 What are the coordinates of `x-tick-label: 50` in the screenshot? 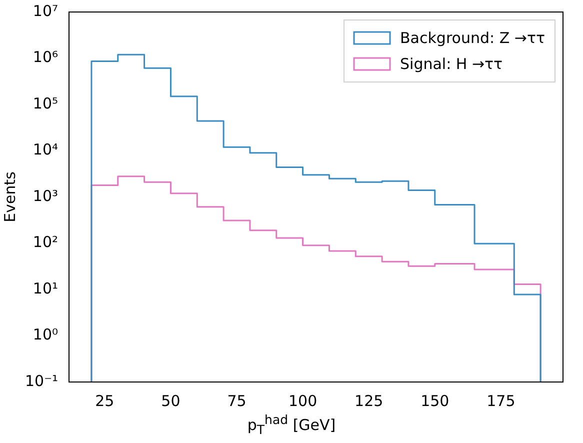 It's located at (170, 401).